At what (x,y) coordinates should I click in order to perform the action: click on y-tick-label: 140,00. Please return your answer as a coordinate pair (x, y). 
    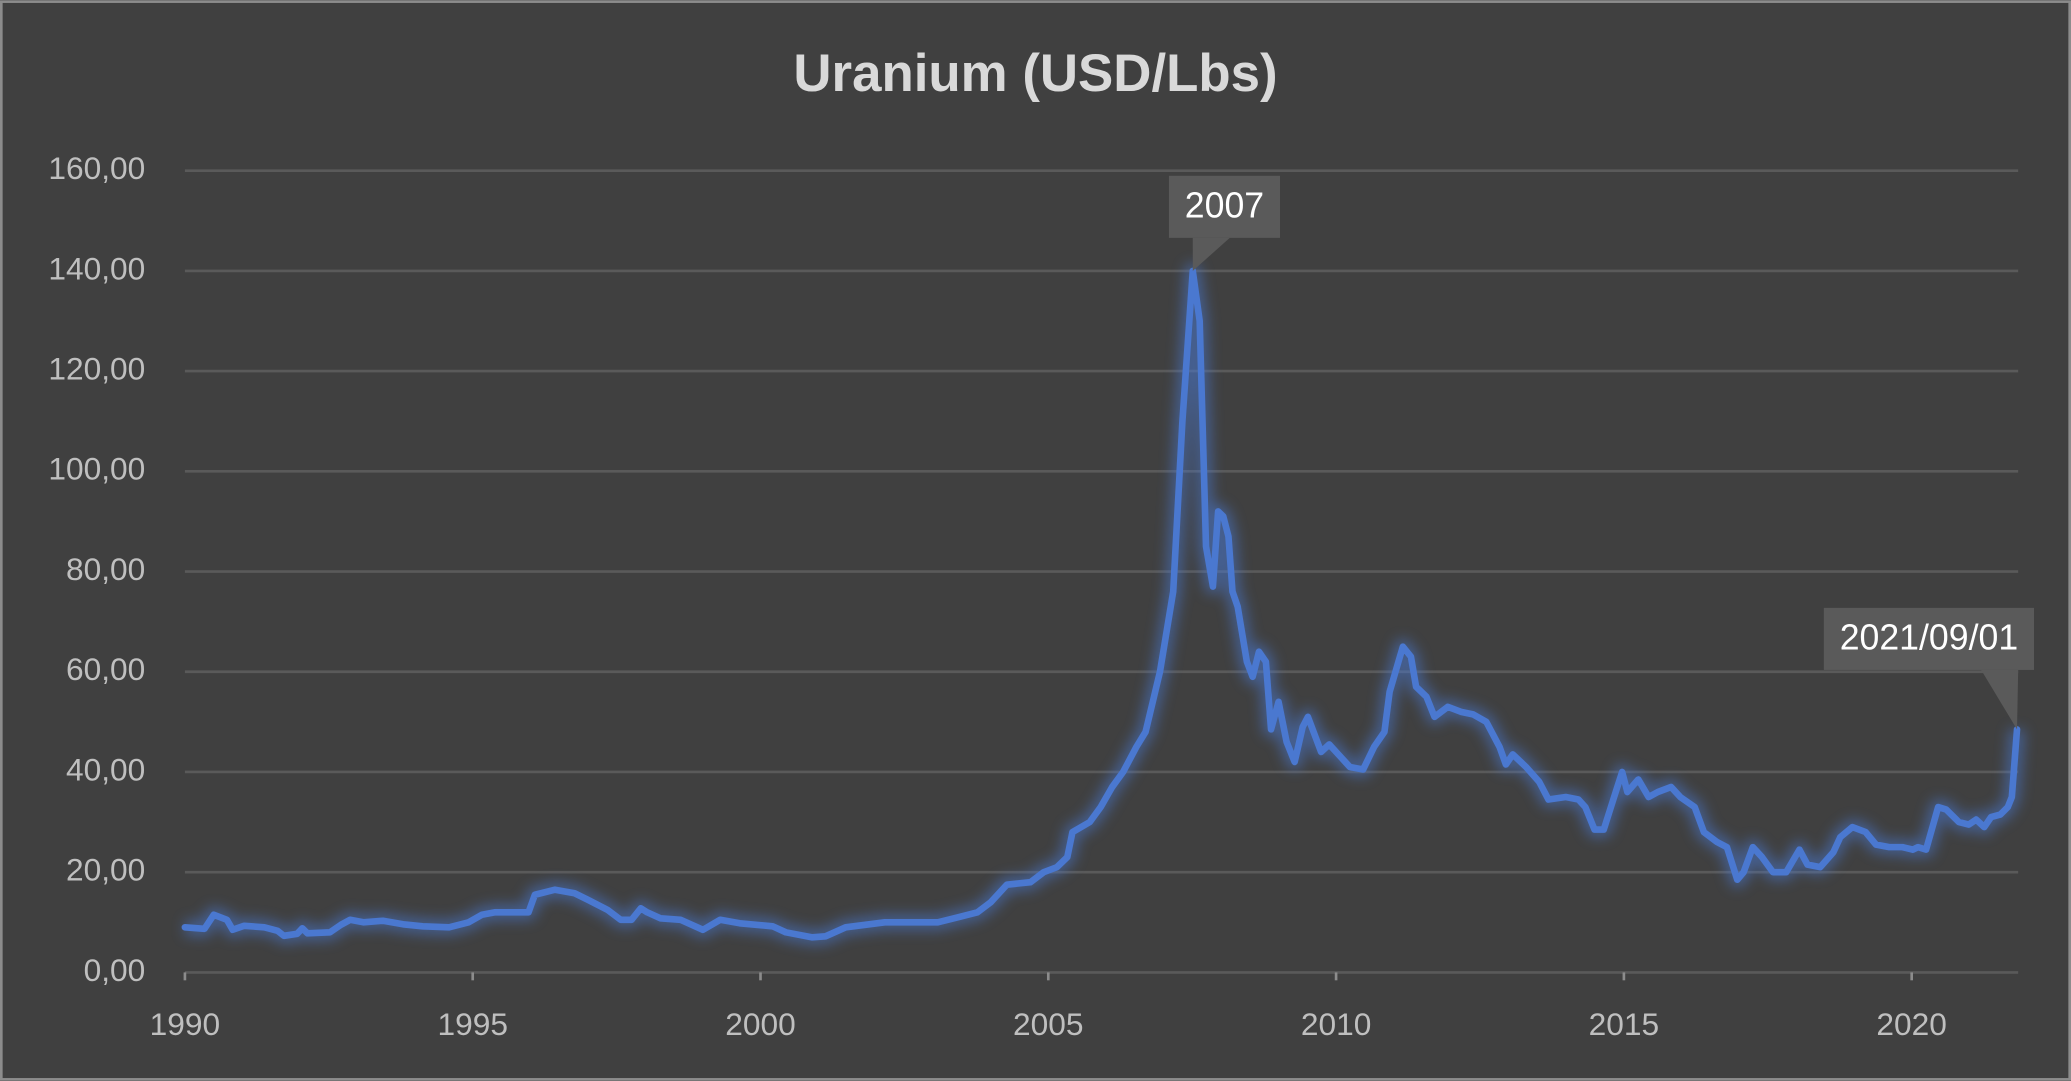
    Looking at the image, I should click on (96, 268).